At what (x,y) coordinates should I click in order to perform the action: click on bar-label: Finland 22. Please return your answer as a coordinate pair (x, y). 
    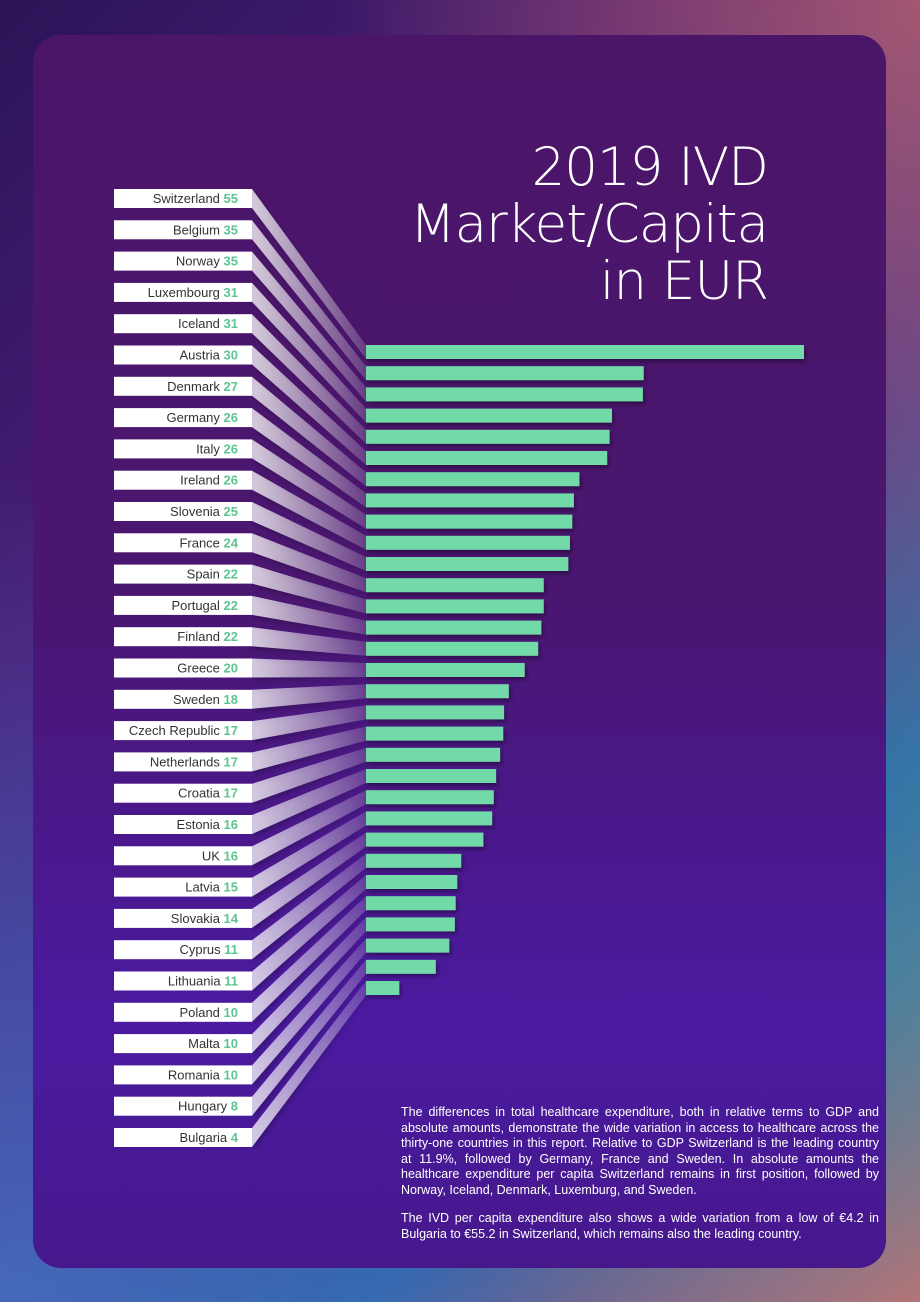
    Looking at the image, I should click on (207, 636).